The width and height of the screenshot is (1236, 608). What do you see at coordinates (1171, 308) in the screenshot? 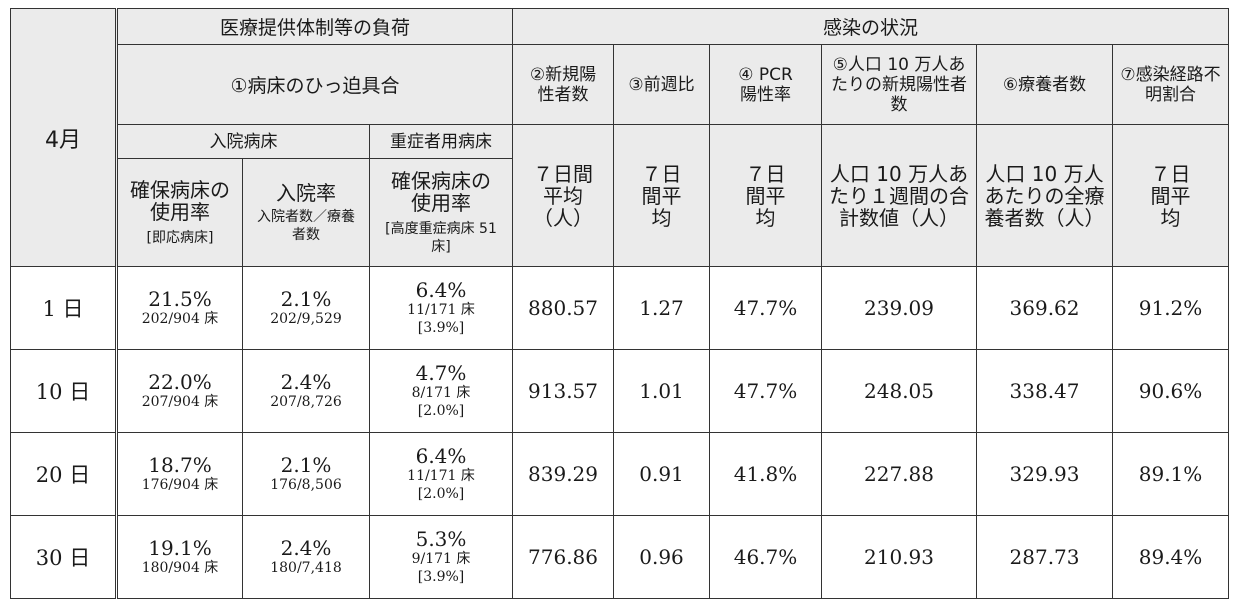
I see `unknown-route-cell: 91.2%` at bounding box center [1171, 308].